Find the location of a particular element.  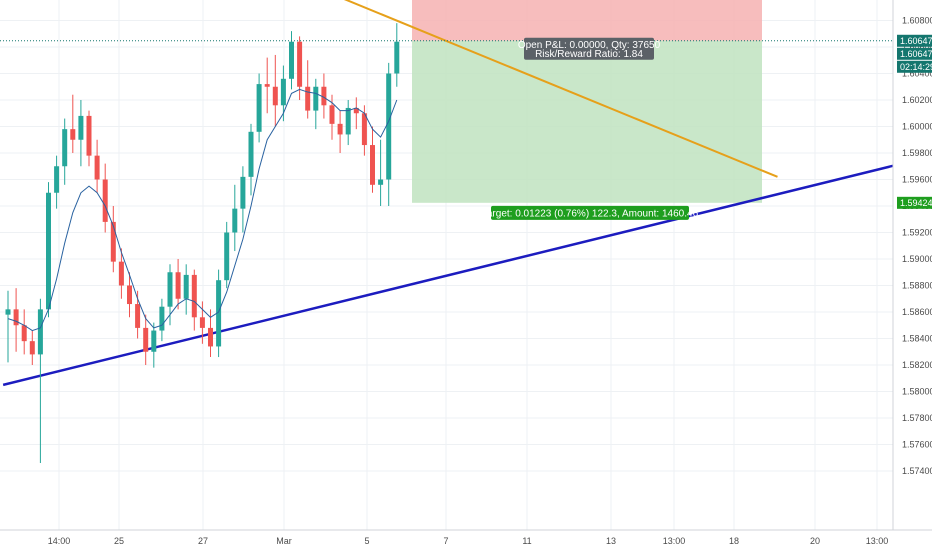

countdown-tag: 02:14:29 is located at coordinates (916, 67).